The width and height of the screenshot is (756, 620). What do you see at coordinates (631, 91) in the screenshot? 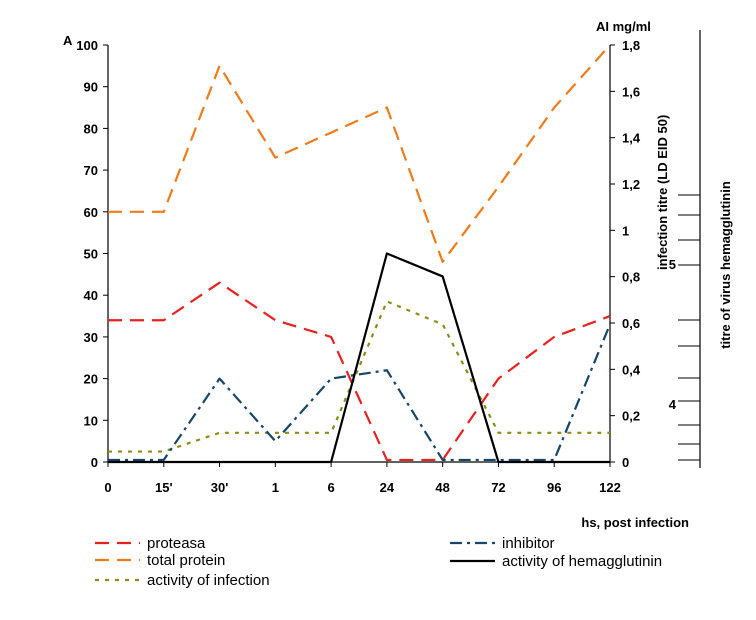
I see `right-tick-label: 1,6` at bounding box center [631, 91].